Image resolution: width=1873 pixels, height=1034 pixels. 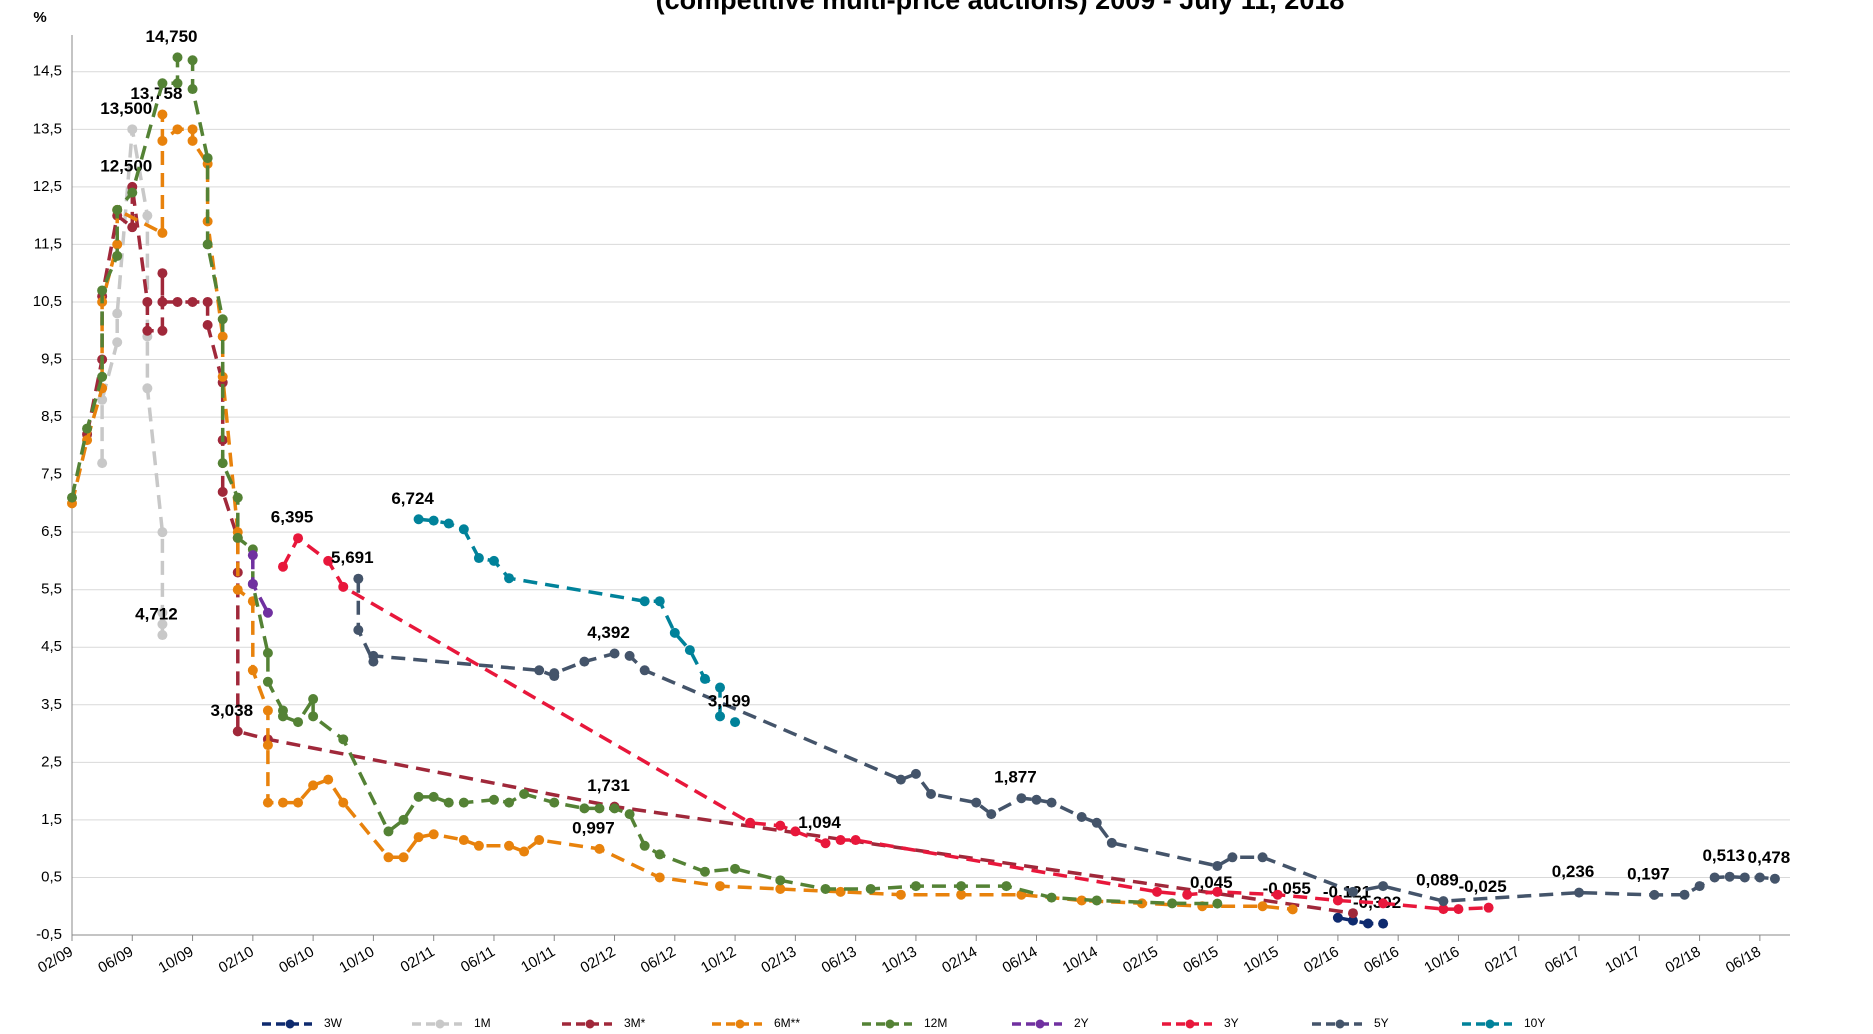 I want to click on y-tick-label: 6,5, so click(x=51, y=531).